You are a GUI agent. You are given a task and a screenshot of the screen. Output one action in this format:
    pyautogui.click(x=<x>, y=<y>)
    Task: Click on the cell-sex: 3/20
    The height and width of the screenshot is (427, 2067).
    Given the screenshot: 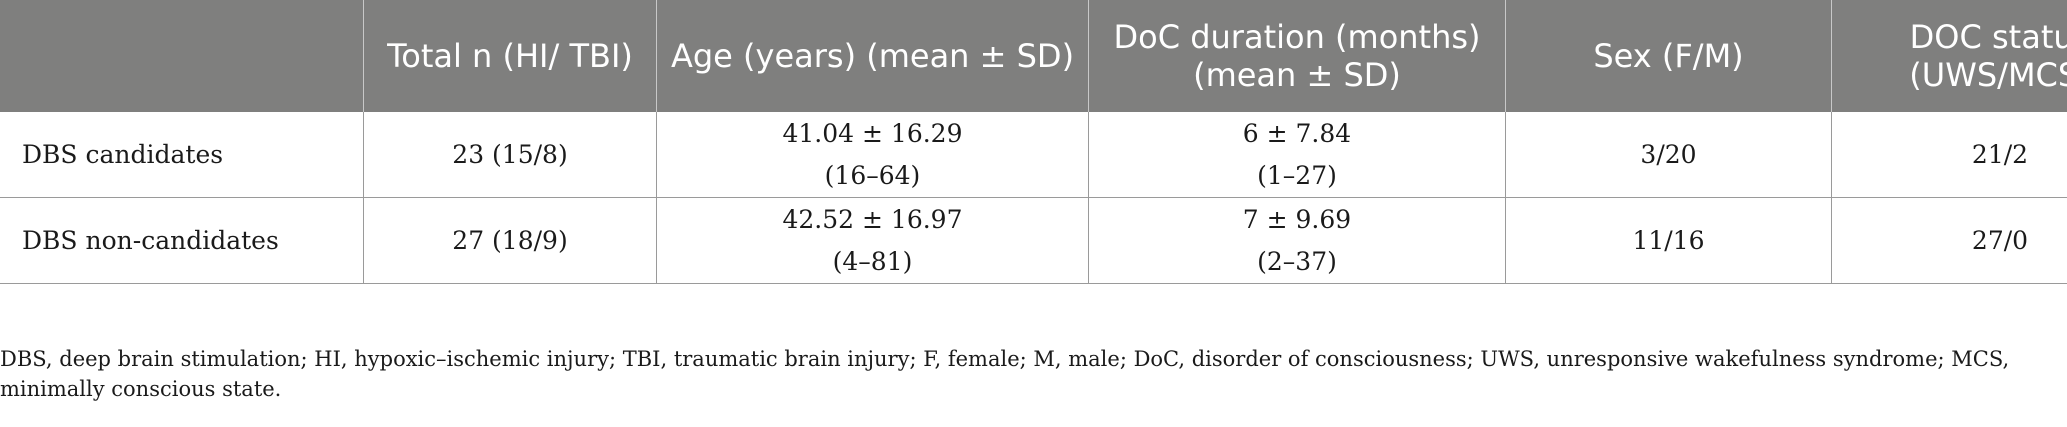 What is the action you would take?
    pyautogui.click(x=1668, y=155)
    